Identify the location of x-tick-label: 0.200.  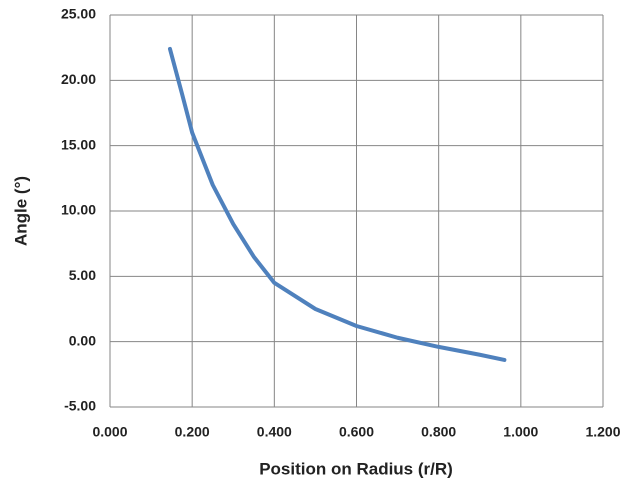
(192, 432).